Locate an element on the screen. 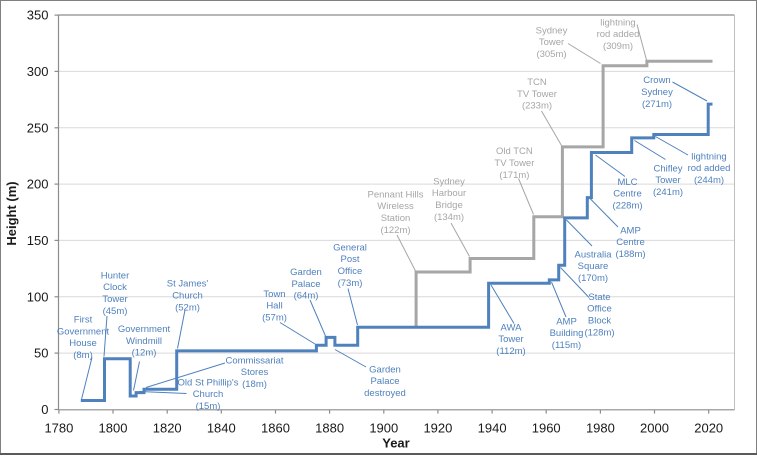 The image size is (757, 460). svg-text: 2000 is located at coordinates (654, 427).